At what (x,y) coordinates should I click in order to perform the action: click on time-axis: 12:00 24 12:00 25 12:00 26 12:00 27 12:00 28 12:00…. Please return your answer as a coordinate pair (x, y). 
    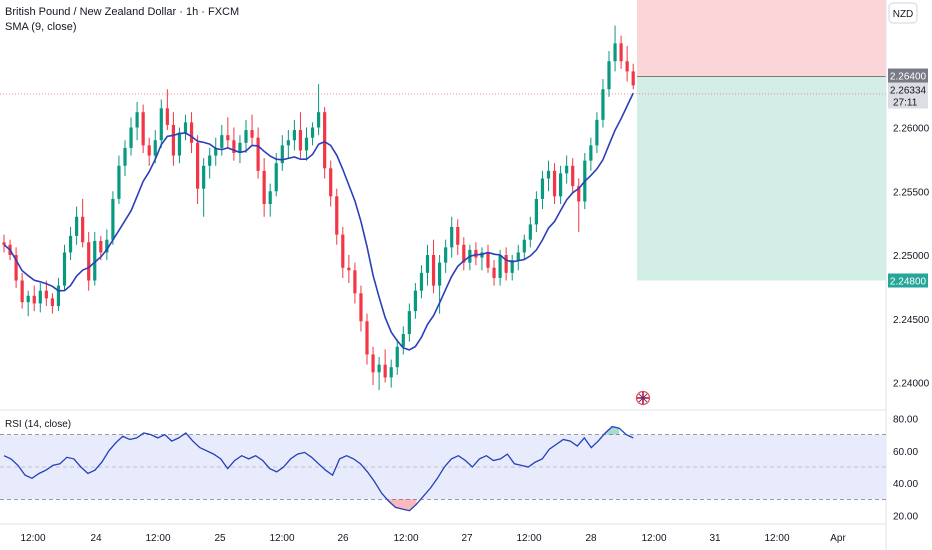
    Looking at the image, I should click on (433, 538).